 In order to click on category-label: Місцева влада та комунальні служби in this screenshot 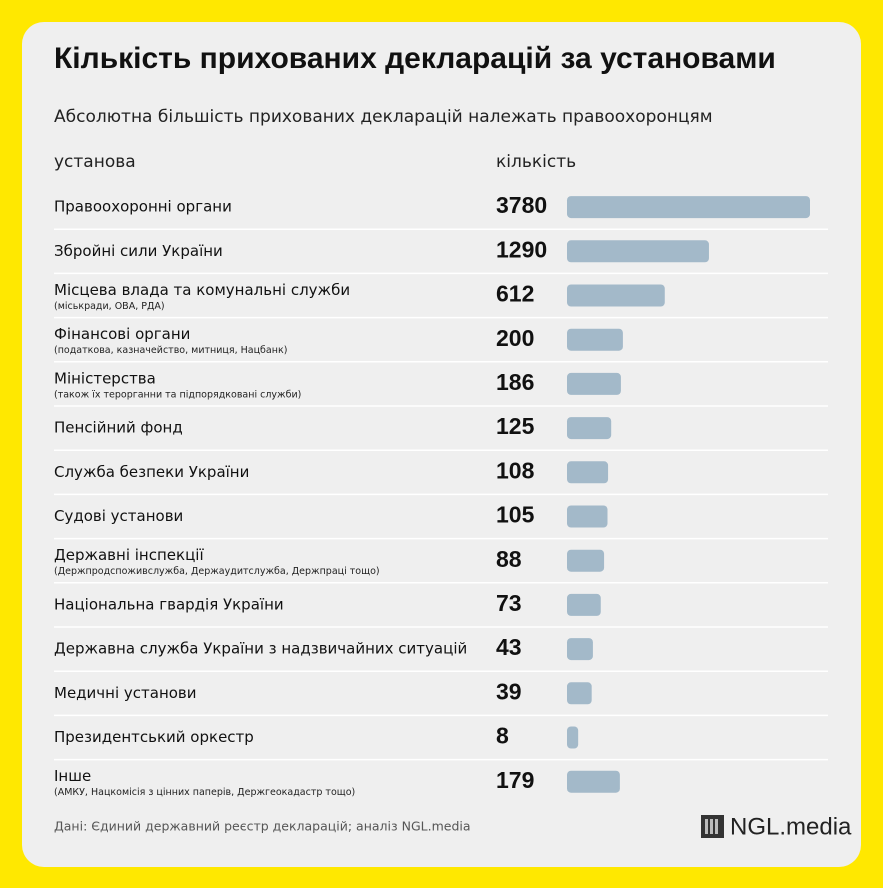, I will do `click(202, 290)`.